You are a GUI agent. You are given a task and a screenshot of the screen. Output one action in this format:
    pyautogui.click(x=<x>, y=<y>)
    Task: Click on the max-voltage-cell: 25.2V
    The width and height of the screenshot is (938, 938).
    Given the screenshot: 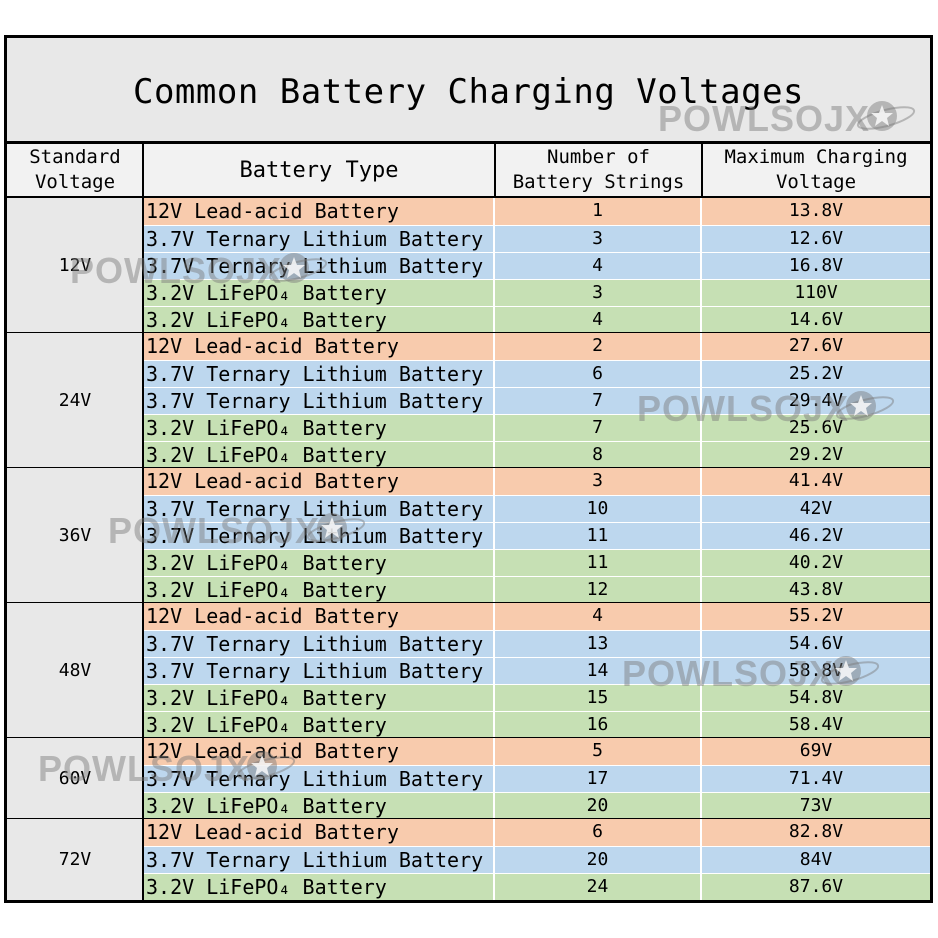 What is the action you would take?
    pyautogui.click(x=816, y=373)
    